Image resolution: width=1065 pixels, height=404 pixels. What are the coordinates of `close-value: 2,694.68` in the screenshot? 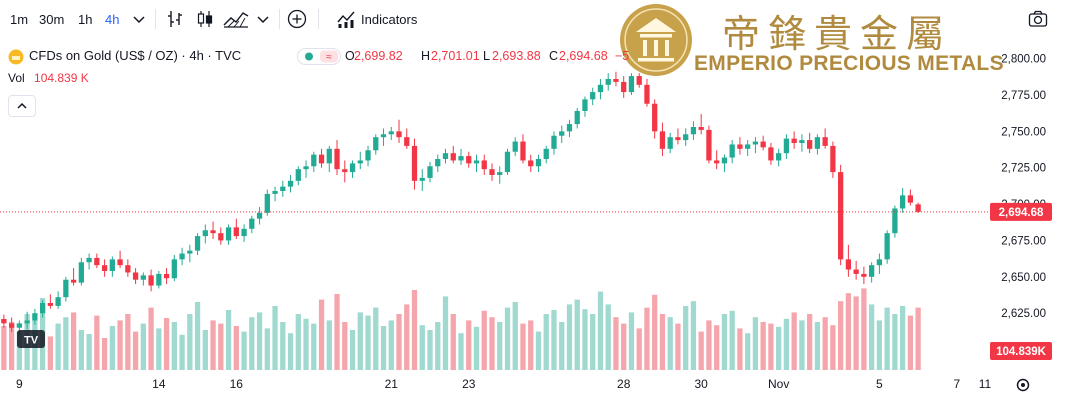 It's located at (583, 56).